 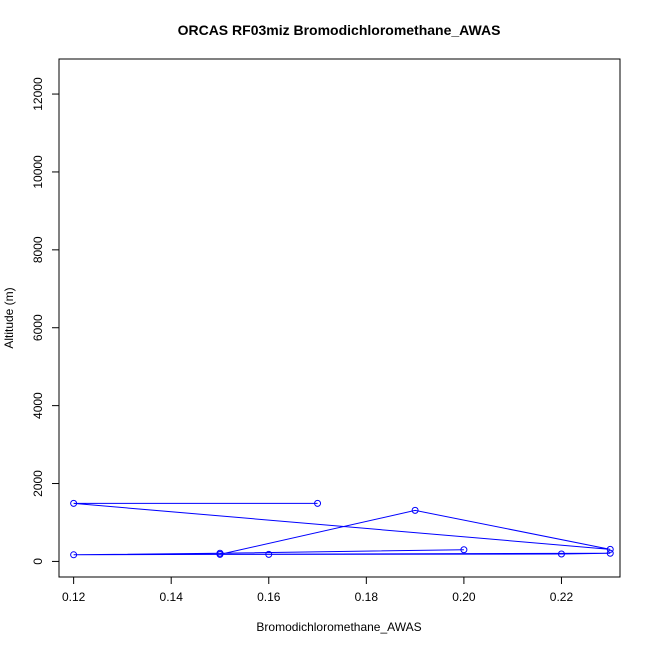 I want to click on y-axis: 0 2000 4000 6000 8000 10000 12000, so click(x=45, y=321).